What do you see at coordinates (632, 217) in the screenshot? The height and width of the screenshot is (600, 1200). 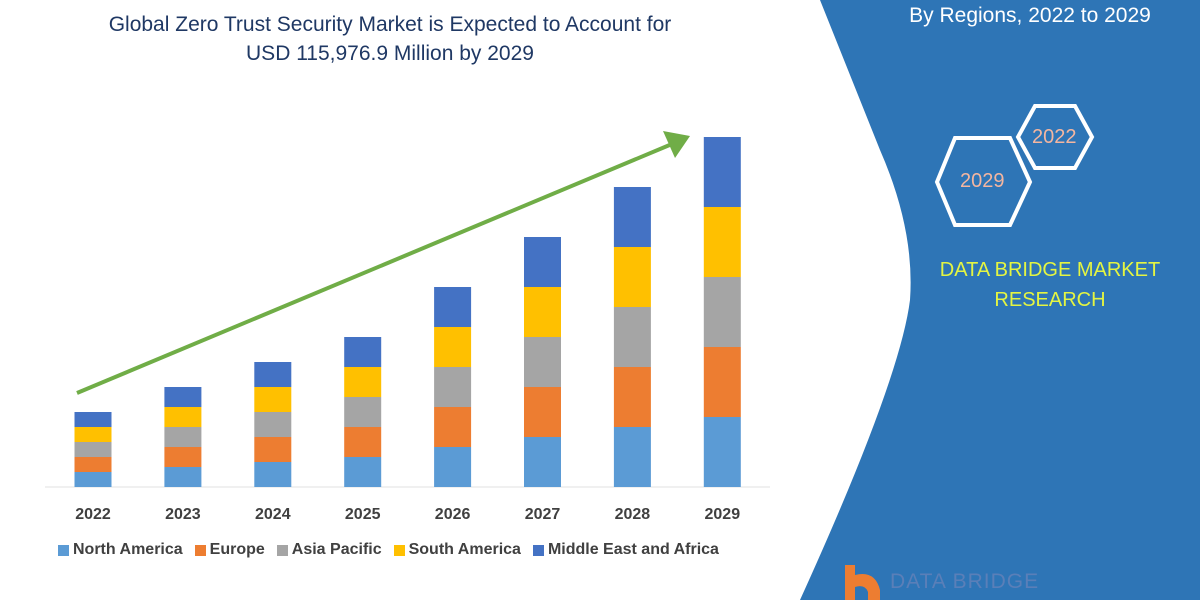 I see `bar-segment-2028-middle-east-and-africa` at bounding box center [632, 217].